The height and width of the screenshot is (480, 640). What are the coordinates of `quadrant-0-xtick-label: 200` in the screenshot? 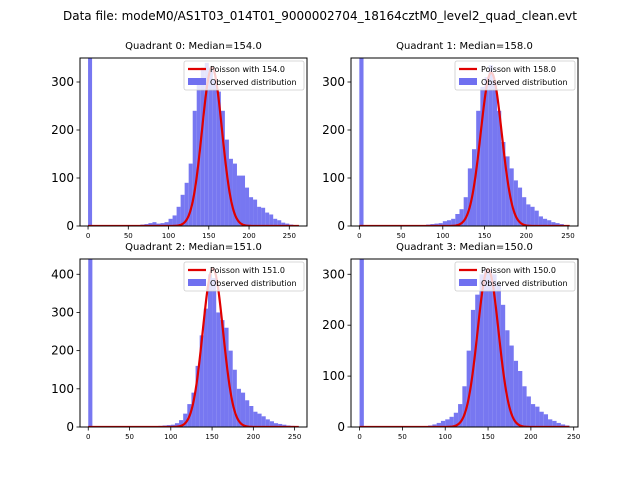 It's located at (248, 236).